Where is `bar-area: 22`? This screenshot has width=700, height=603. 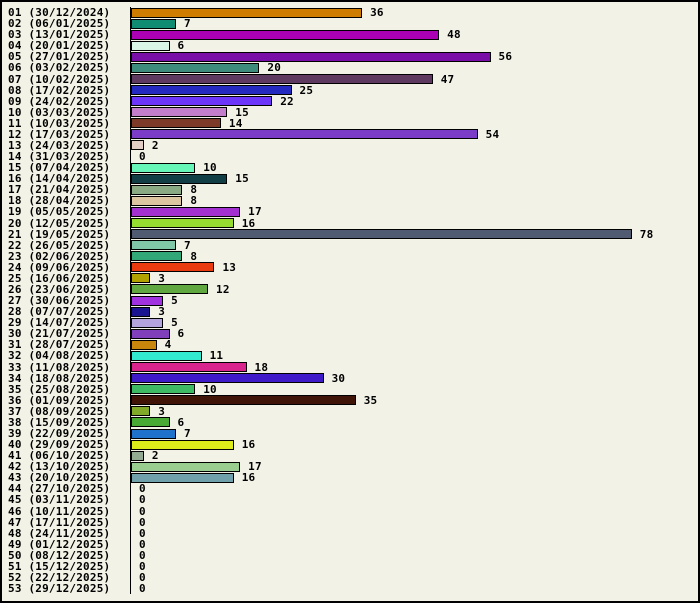 bar-area: 22 is located at coordinates (414, 101).